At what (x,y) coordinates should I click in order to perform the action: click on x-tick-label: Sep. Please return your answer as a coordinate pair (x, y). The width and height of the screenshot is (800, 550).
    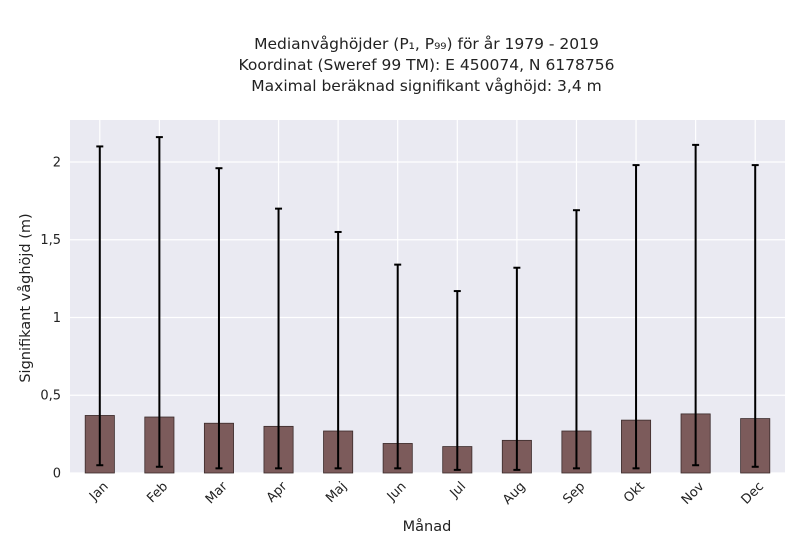
    Looking at the image, I should click on (574, 493).